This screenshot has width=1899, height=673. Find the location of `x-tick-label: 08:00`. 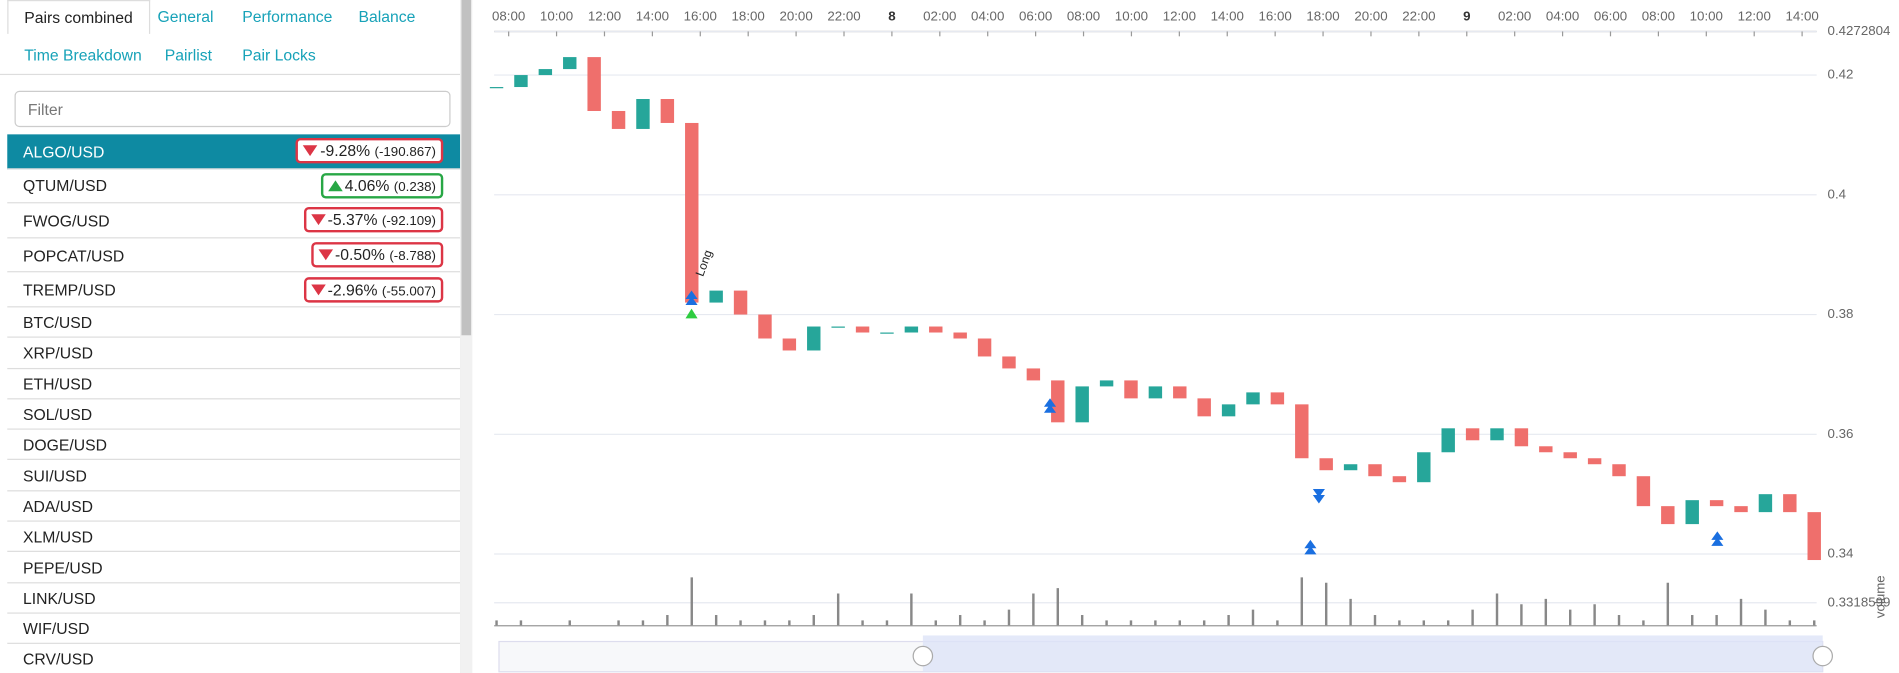

x-tick-label: 08:00 is located at coordinates (508, 15).